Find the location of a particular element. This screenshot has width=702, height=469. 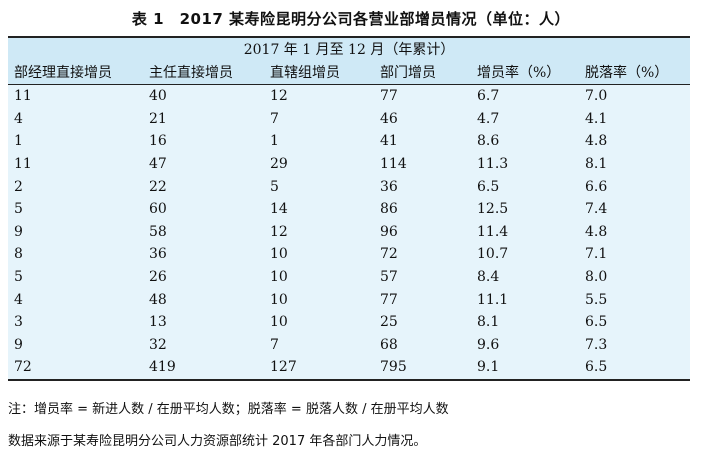

table-row: 11 40 12 77 6.7 7.0 is located at coordinates (349, 96).